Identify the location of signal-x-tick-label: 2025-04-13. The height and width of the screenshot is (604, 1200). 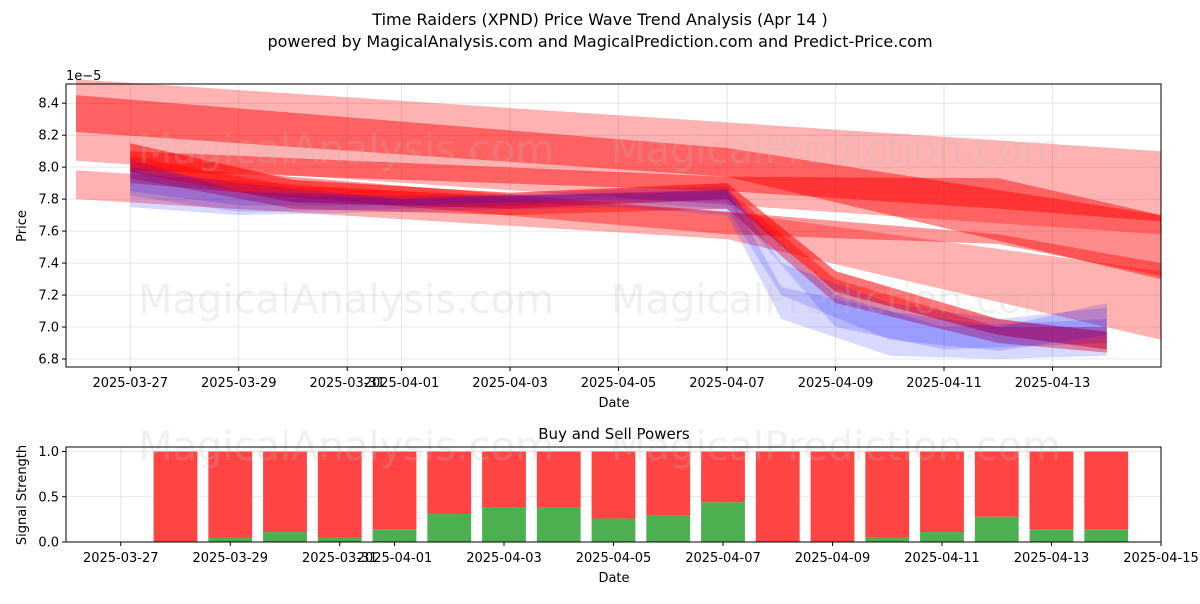
(1052, 558).